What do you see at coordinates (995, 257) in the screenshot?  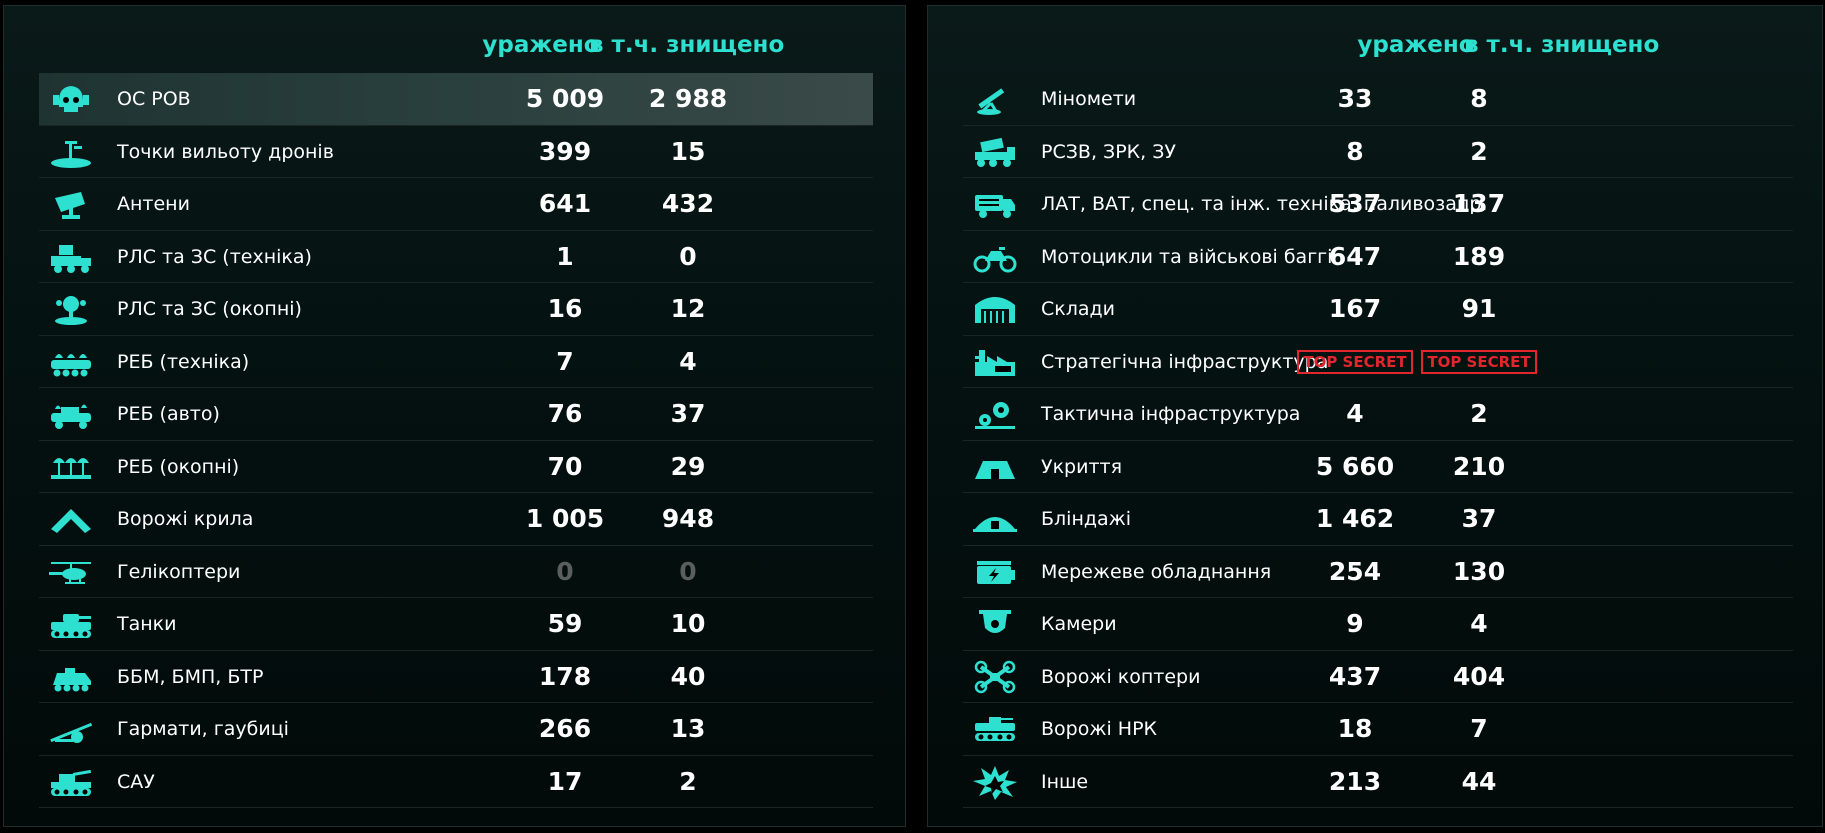 I see `motorcycle-icon` at bounding box center [995, 257].